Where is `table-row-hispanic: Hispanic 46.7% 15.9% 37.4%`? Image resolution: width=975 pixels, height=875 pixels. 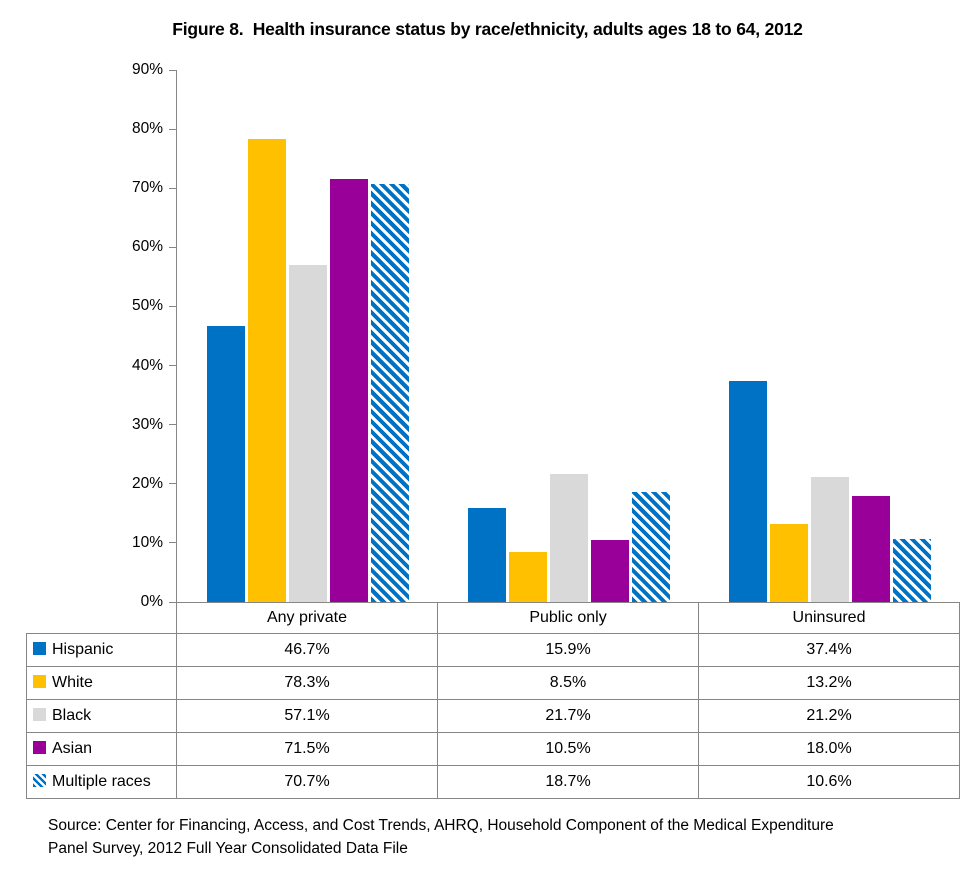 table-row-hispanic: Hispanic 46.7% 15.9% 37.4% is located at coordinates (493, 650).